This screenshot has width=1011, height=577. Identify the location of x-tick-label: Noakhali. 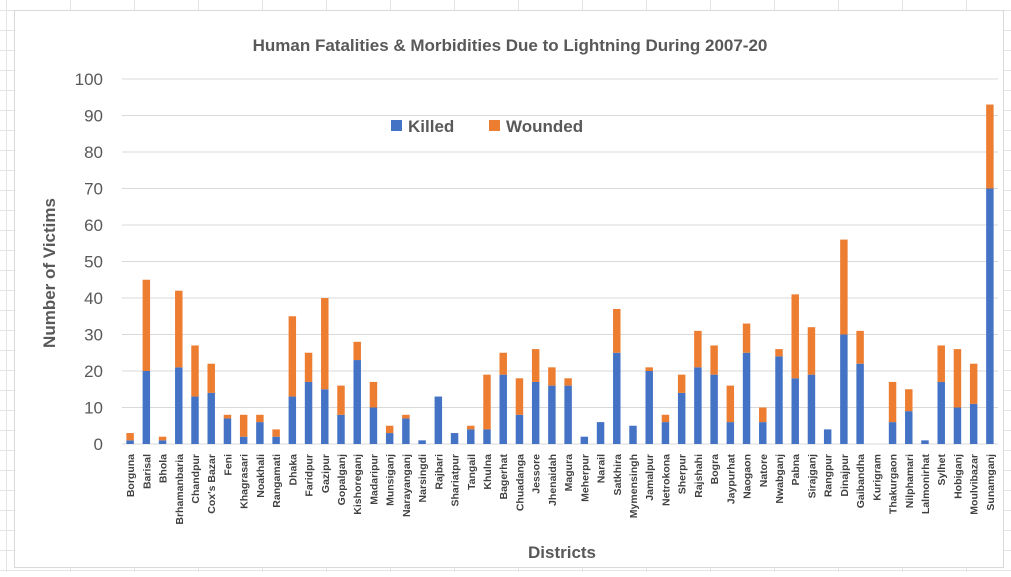
(261, 476).